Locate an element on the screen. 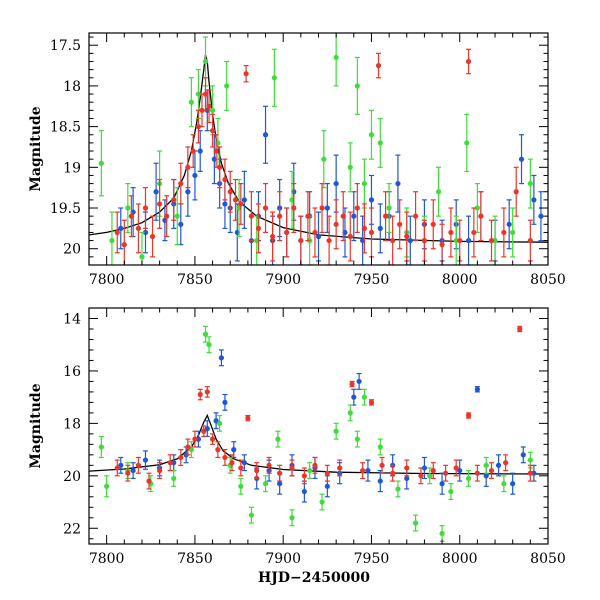 This screenshot has height=600, width=600. y-tick-label: 17.5 is located at coordinates (65, 46).